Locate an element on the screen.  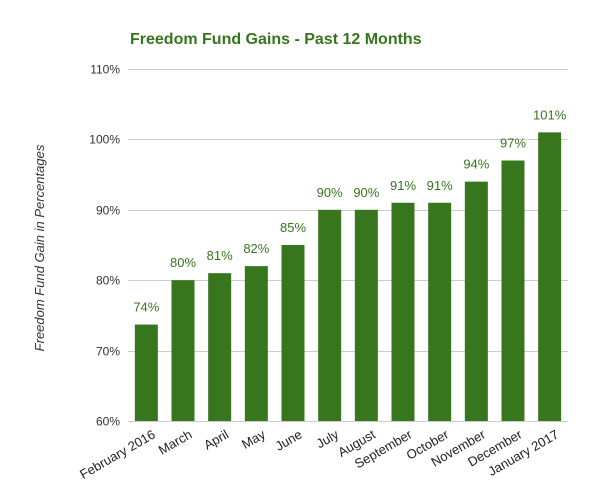
data-label: 85% is located at coordinates (293, 227).